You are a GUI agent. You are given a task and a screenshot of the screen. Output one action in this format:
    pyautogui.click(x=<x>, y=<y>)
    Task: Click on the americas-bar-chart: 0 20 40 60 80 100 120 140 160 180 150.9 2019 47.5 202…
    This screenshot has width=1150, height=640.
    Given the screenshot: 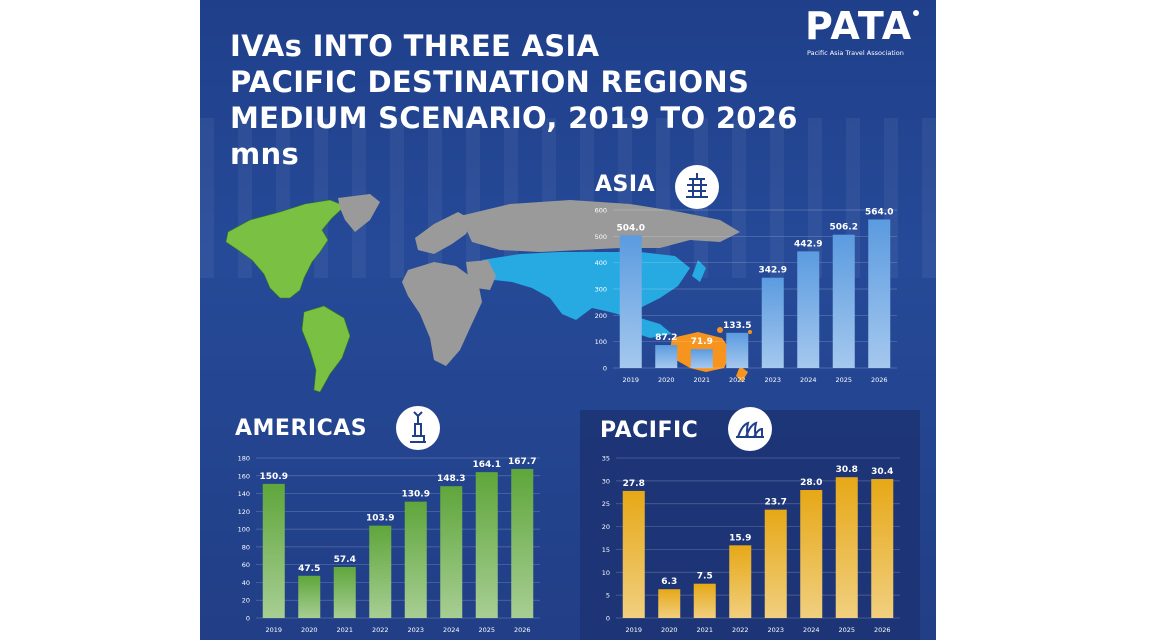 What is the action you would take?
    pyautogui.click(x=389, y=544)
    